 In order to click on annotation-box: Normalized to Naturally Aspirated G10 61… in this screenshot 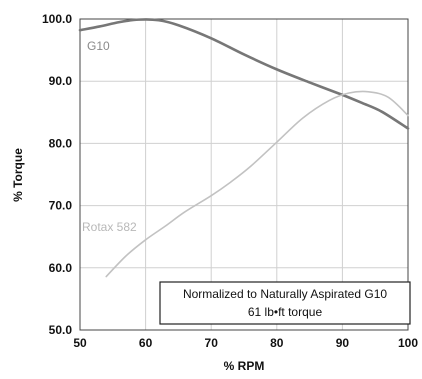, I will do `click(285, 303)`.